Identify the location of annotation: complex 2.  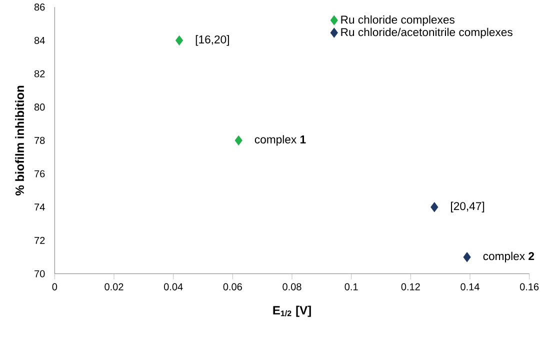
(508, 257).